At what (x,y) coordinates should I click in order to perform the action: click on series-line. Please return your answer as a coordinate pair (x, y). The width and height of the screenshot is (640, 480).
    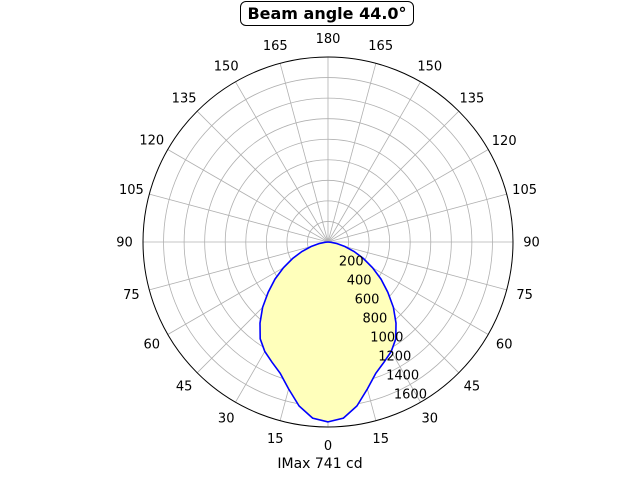
    Looking at the image, I should click on (328, 332).